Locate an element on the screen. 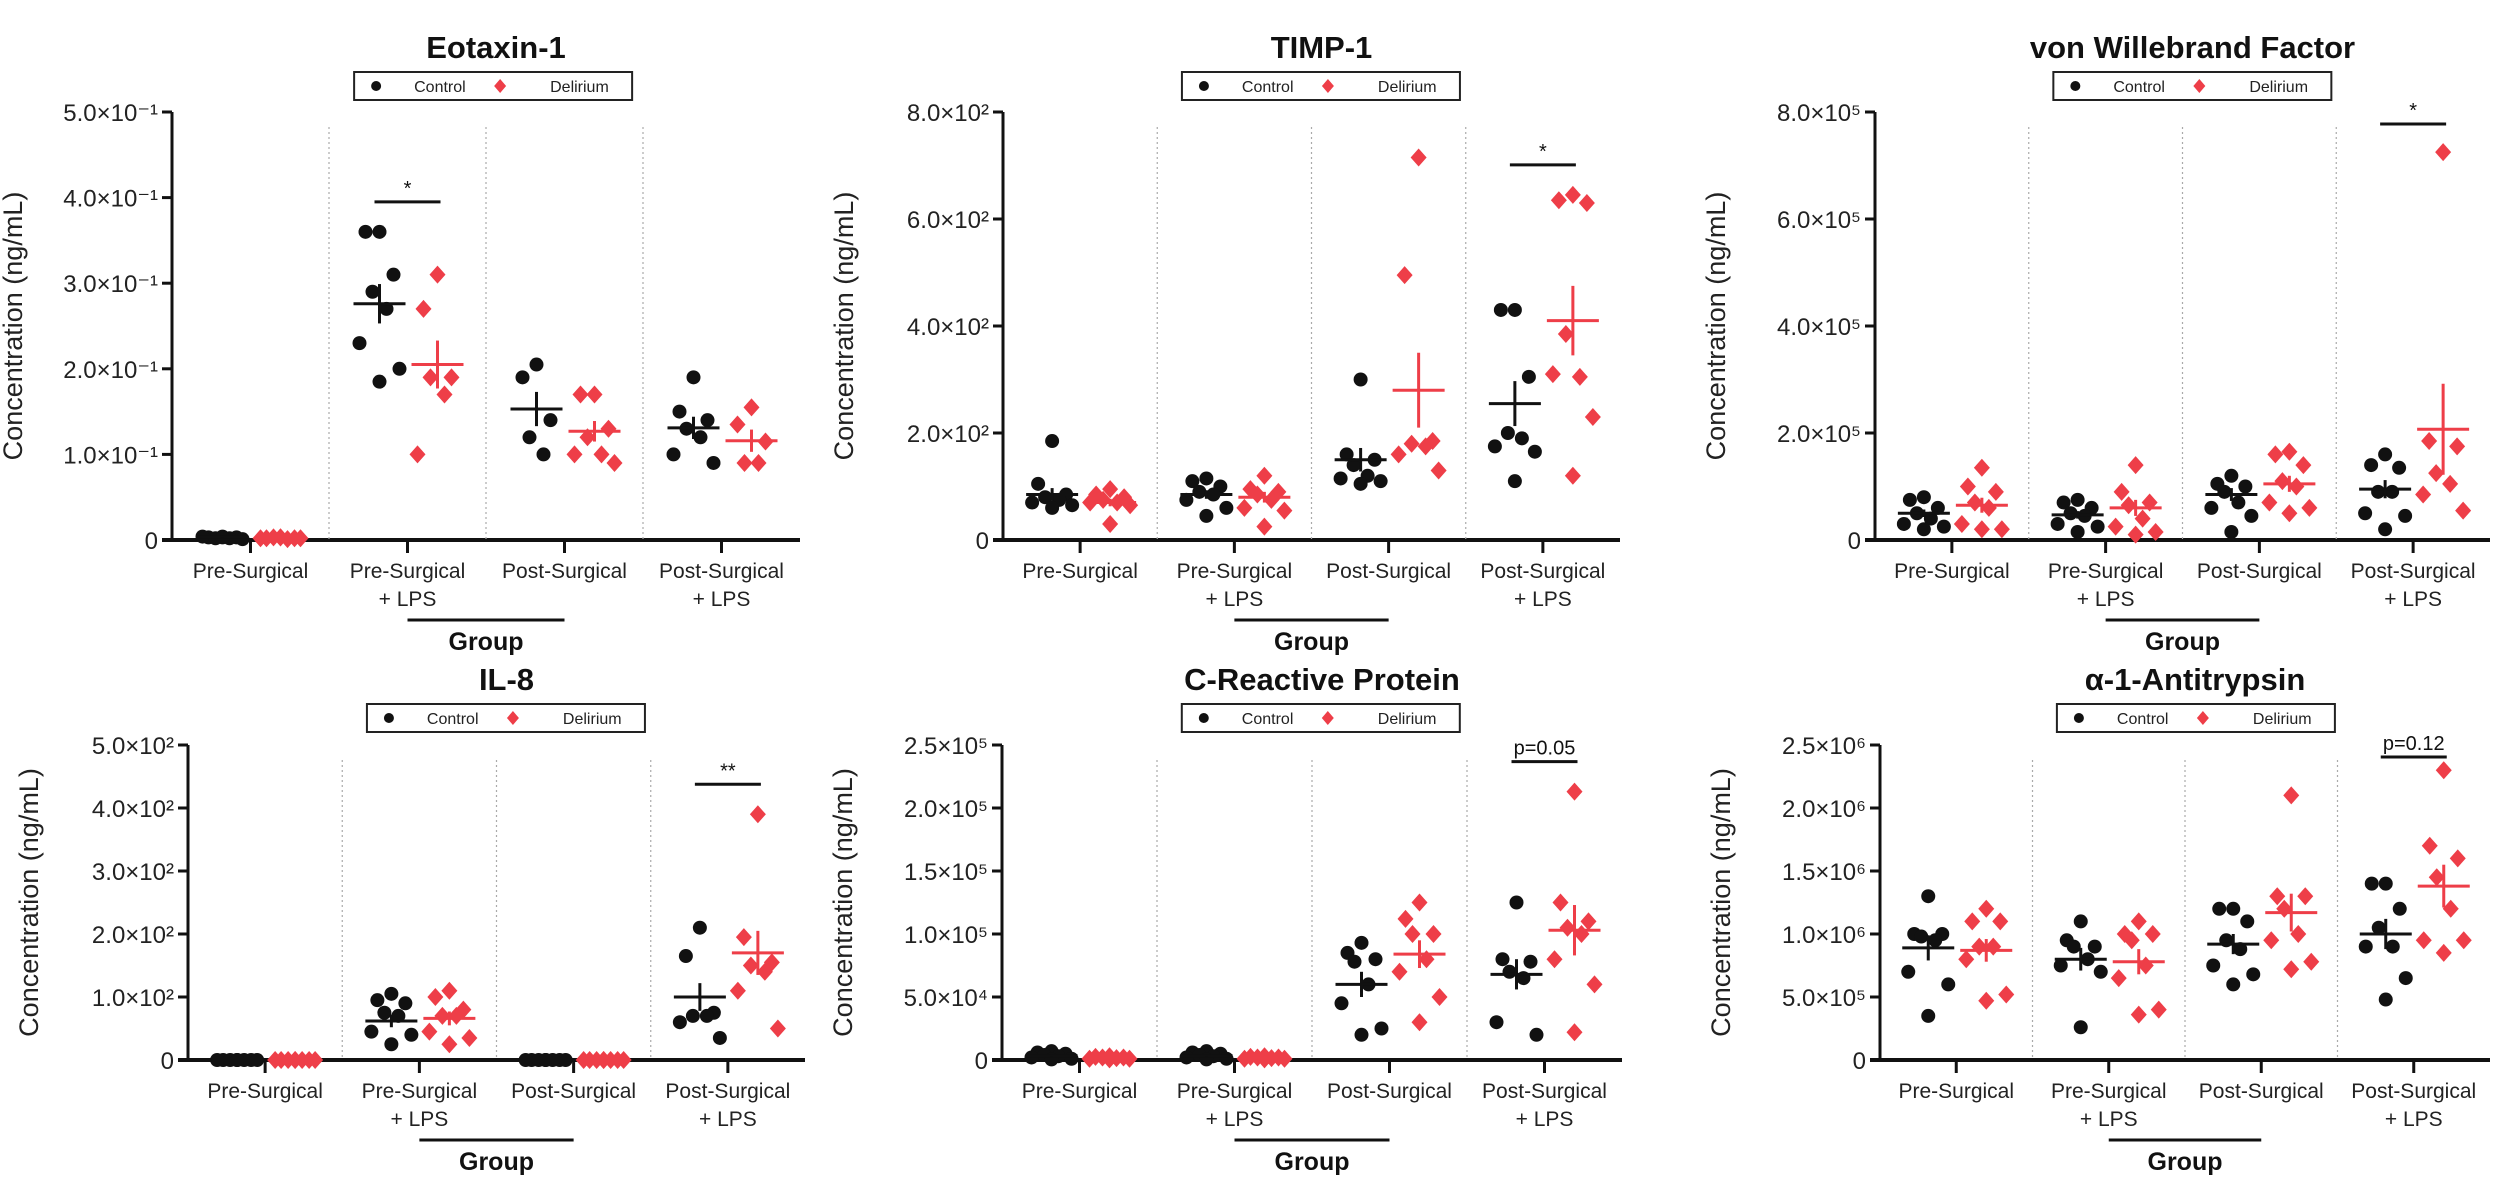  y-tick-label: 2.0×10⁵ is located at coordinates (1819, 434).